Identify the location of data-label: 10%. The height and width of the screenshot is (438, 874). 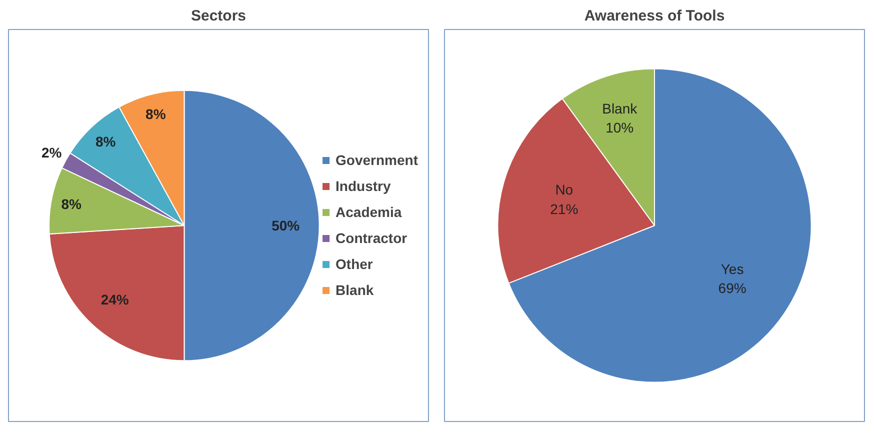
(620, 128).